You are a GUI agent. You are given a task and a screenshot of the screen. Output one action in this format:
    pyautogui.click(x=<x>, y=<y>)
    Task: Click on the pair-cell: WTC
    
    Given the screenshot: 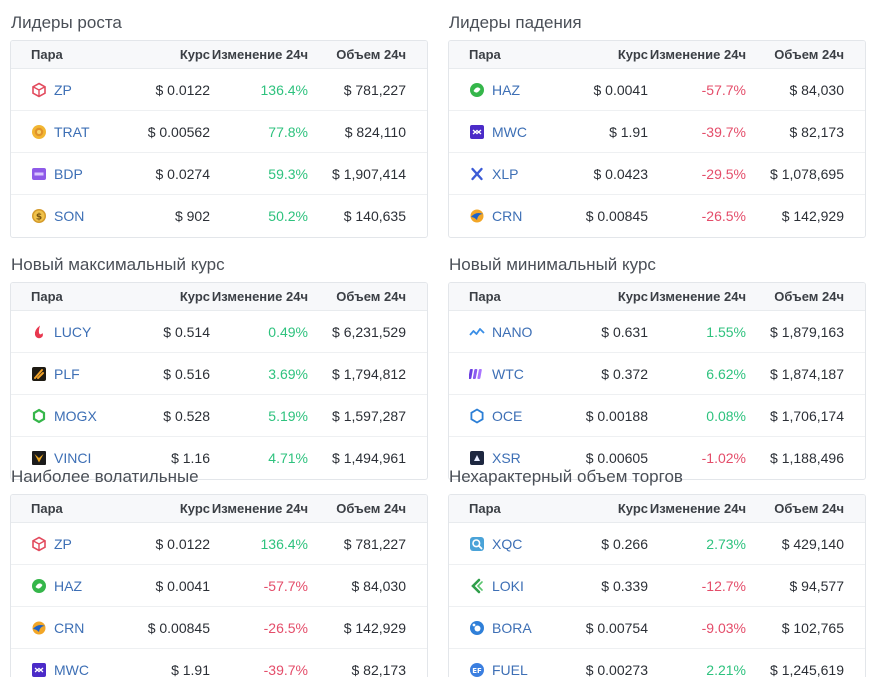 What is the action you would take?
    pyautogui.click(x=501, y=374)
    